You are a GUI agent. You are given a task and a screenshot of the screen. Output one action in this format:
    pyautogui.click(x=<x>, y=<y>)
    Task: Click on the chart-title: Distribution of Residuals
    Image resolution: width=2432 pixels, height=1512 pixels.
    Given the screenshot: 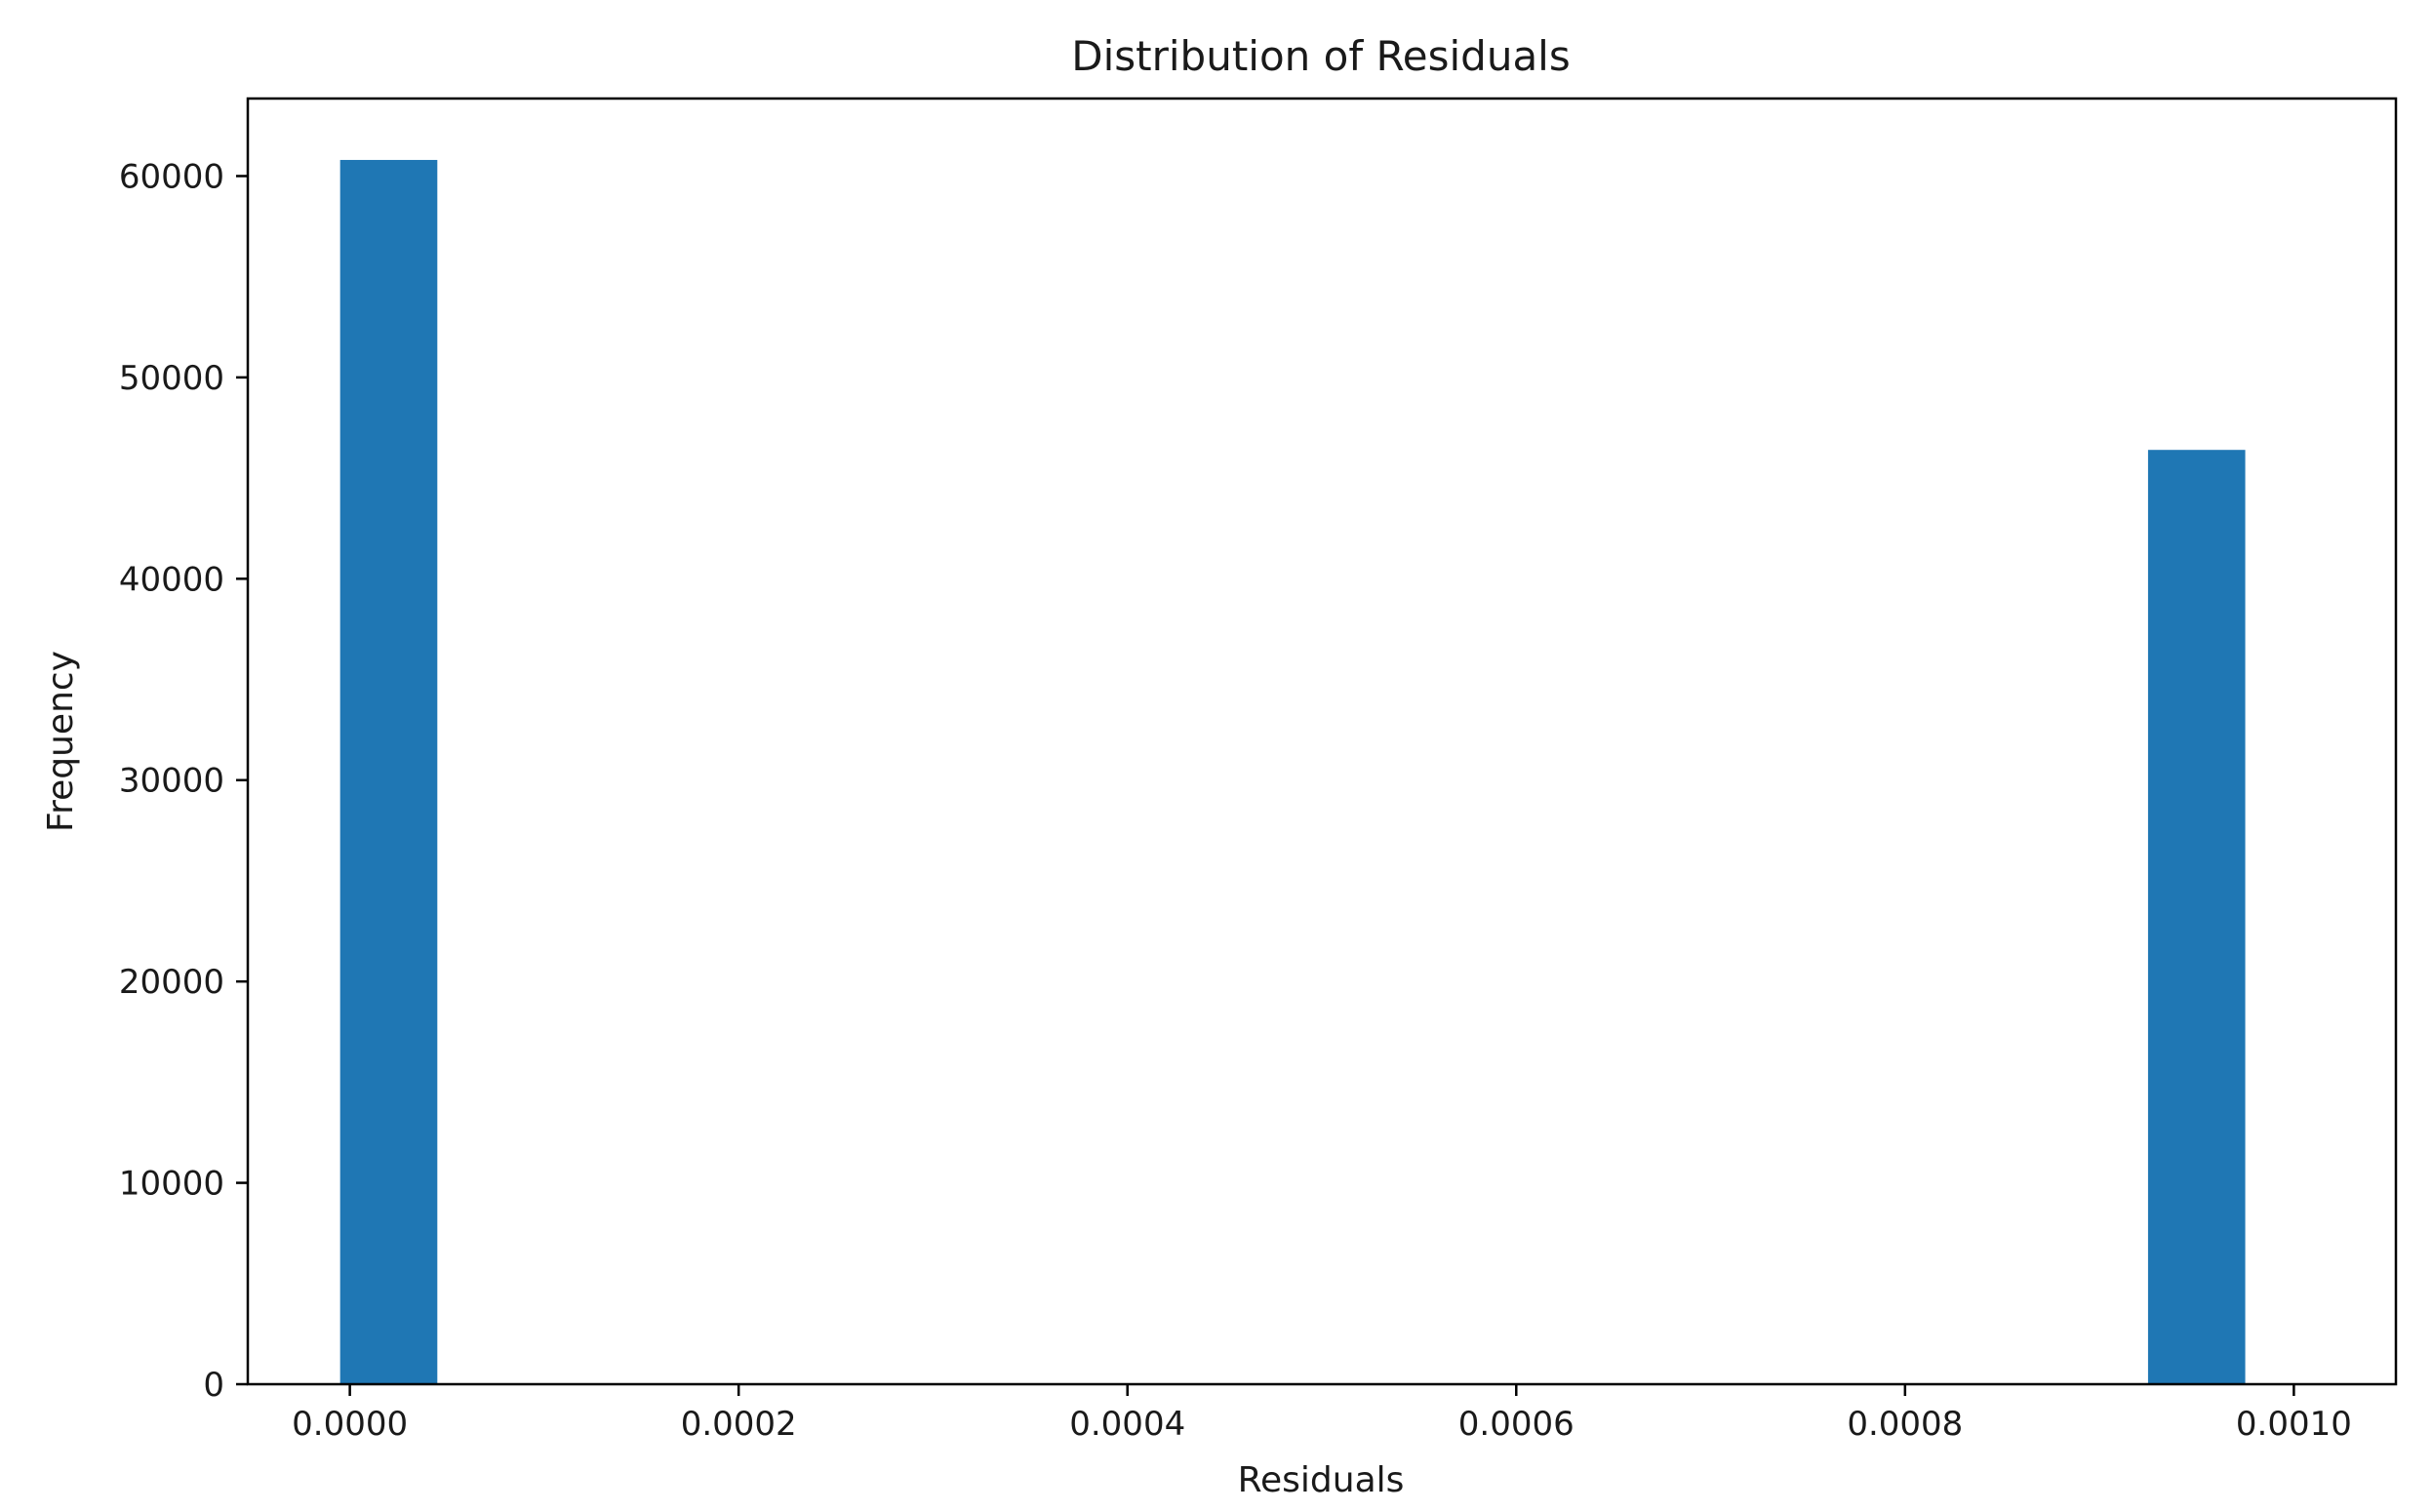 What is the action you would take?
    pyautogui.click(x=1320, y=56)
    